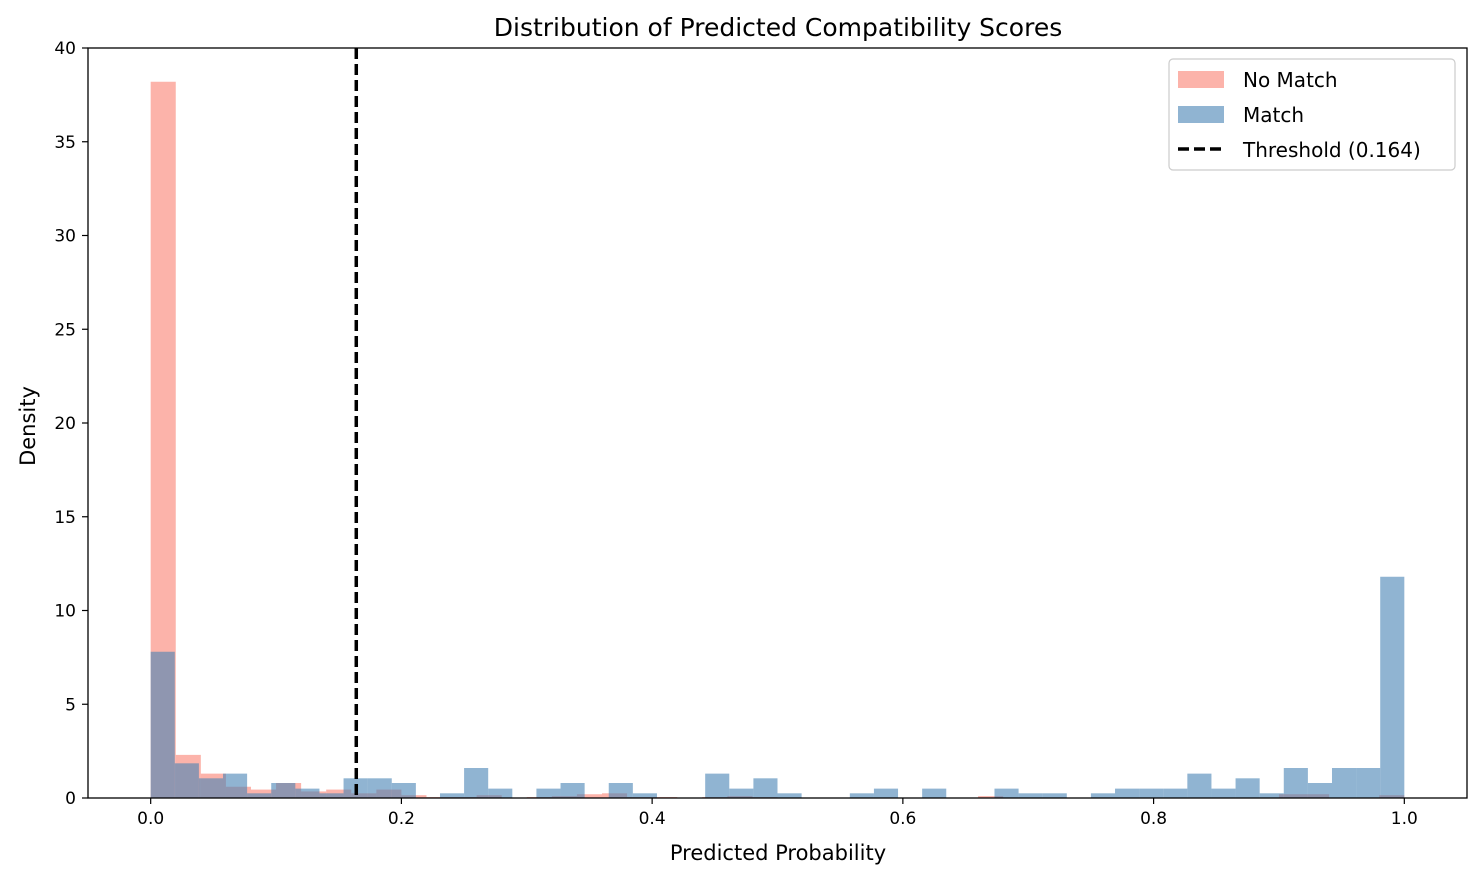  Describe the element at coordinates (652, 819) in the screenshot. I see `x-tick-label: 0.4` at that location.